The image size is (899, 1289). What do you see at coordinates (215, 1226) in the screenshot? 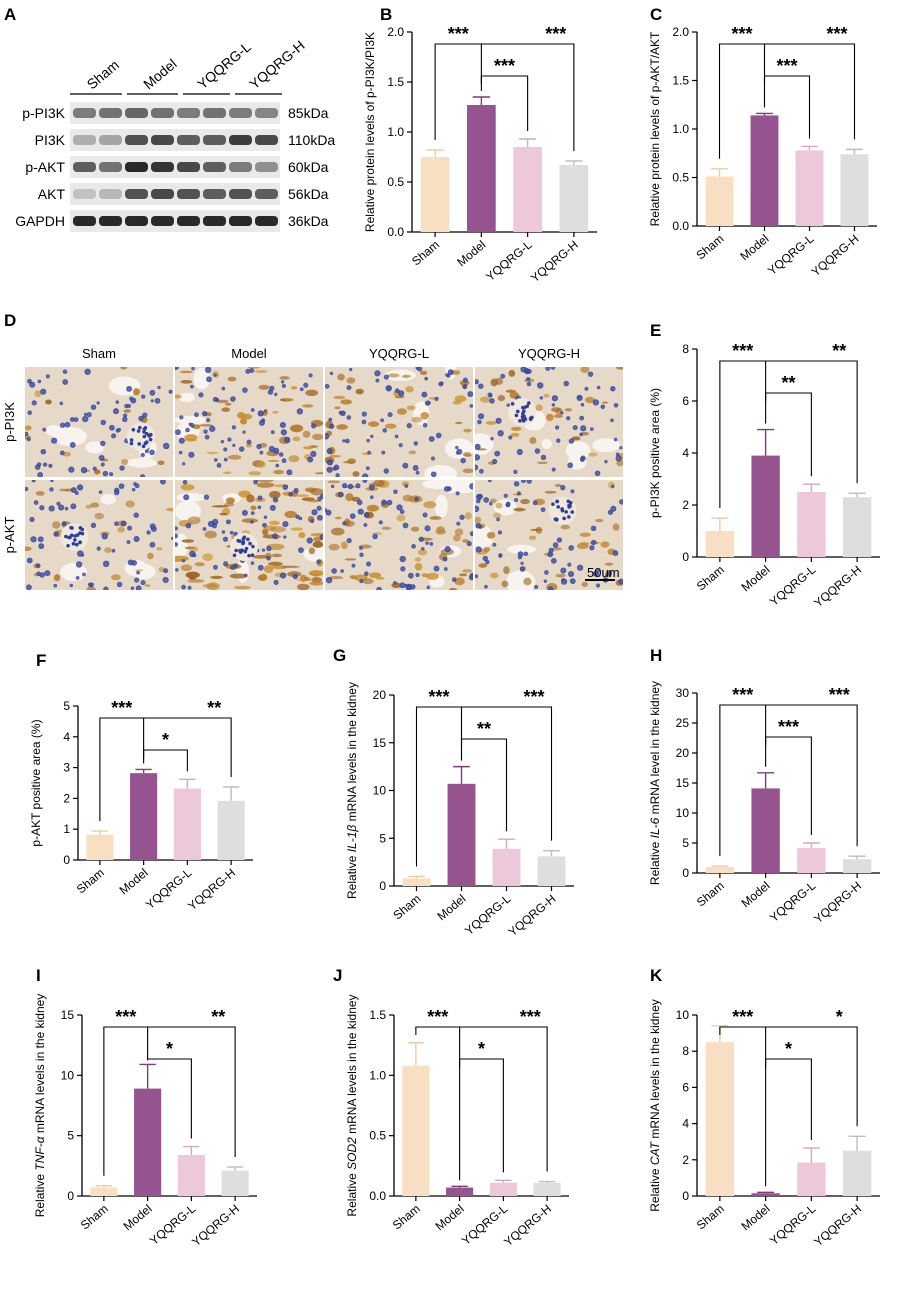
I see `x-tick-label: YQQRG-H` at bounding box center [215, 1226].